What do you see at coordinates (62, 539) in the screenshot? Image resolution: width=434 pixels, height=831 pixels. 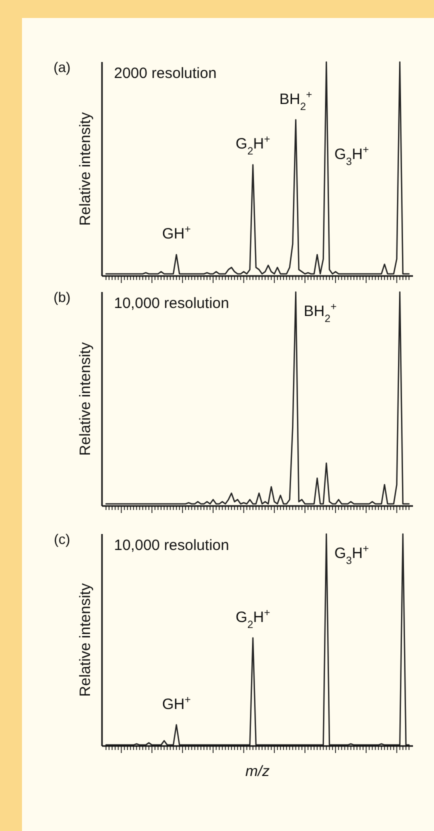 I see `chart-title: (c)` at bounding box center [62, 539].